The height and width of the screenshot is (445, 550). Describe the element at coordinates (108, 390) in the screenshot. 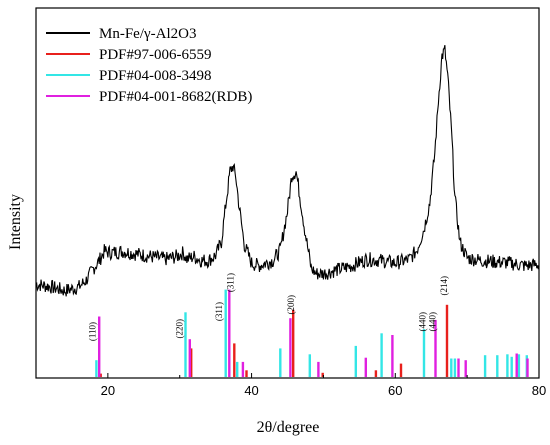

I see `x-tick-label: 20` at that location.